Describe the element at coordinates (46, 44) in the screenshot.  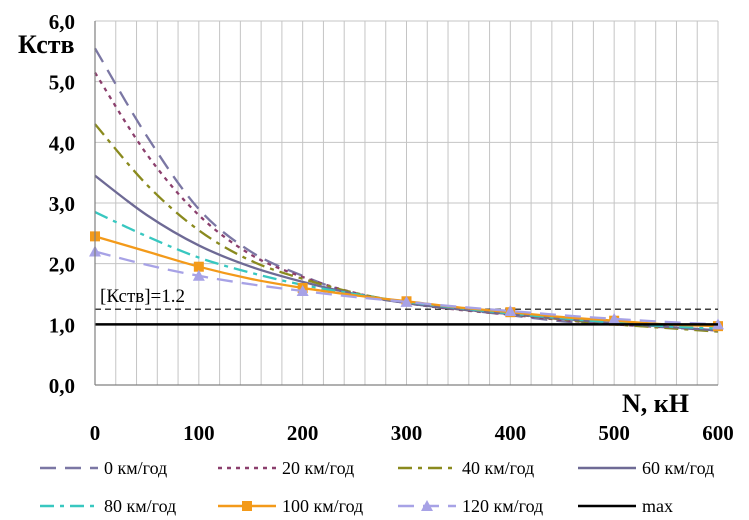
I see `y-axis-title: Кств` at that location.